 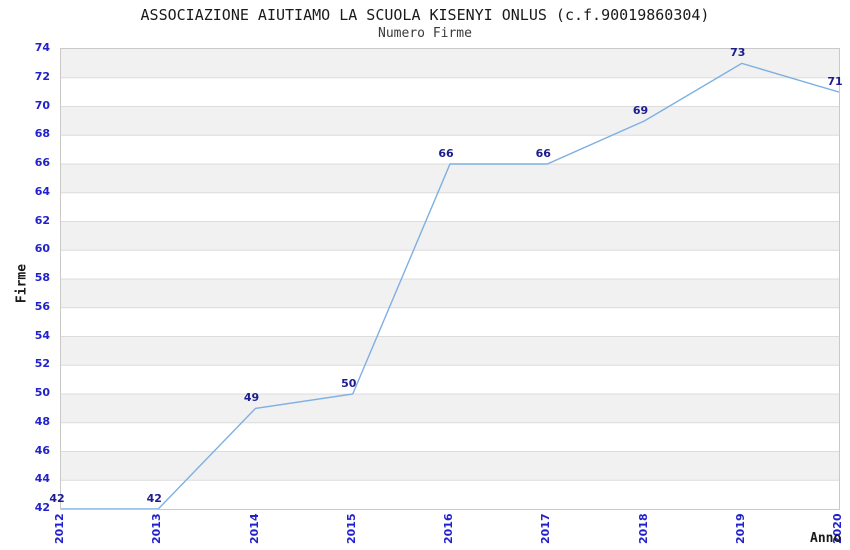 I want to click on y-tick-label: 46, so click(x=42, y=450).